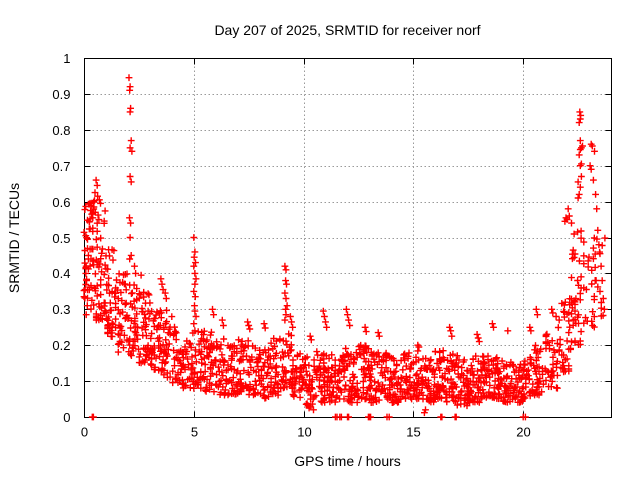  What do you see at coordinates (61, 309) in the screenshot?
I see `y-tick-label: 0.3` at bounding box center [61, 309].